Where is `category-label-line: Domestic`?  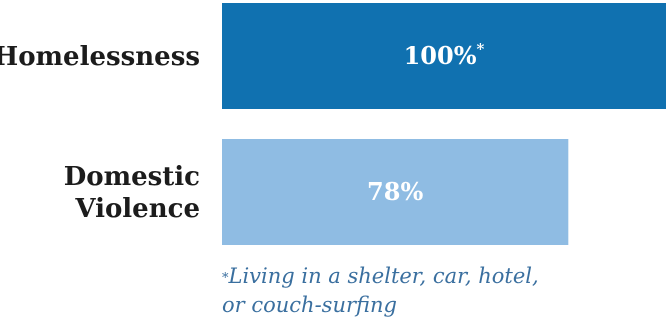
category-label-line: Domestic is located at coordinates (132, 177).